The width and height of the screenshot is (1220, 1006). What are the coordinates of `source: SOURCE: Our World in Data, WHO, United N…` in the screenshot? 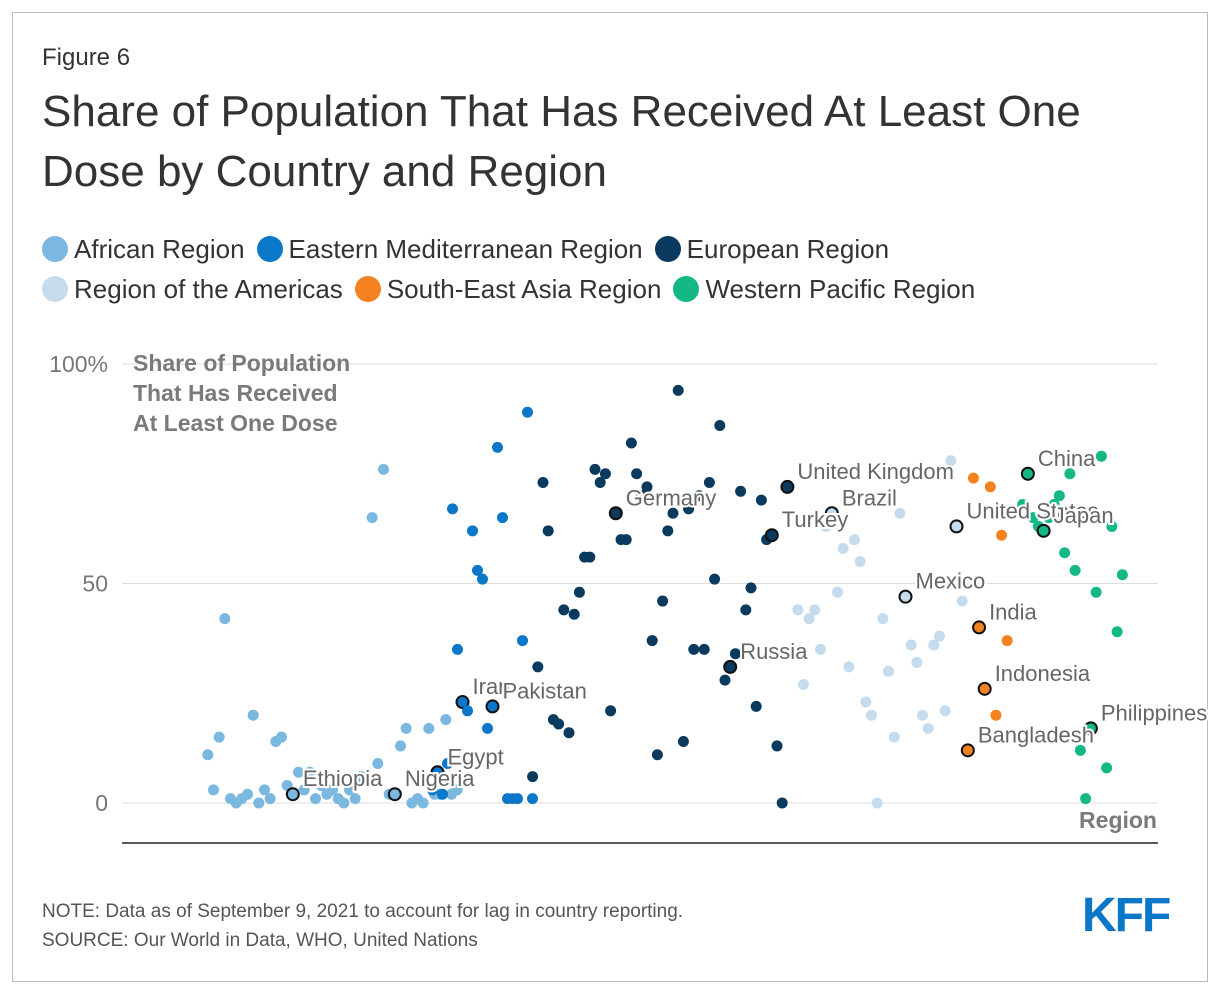 It's located at (260, 940).